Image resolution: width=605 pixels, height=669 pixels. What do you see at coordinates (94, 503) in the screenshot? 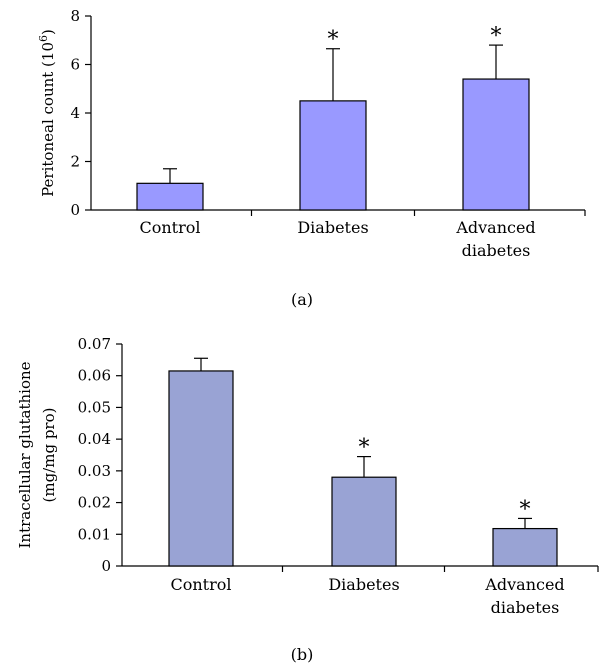
I see `y-tick-label-b: 0.02` at bounding box center [94, 503].